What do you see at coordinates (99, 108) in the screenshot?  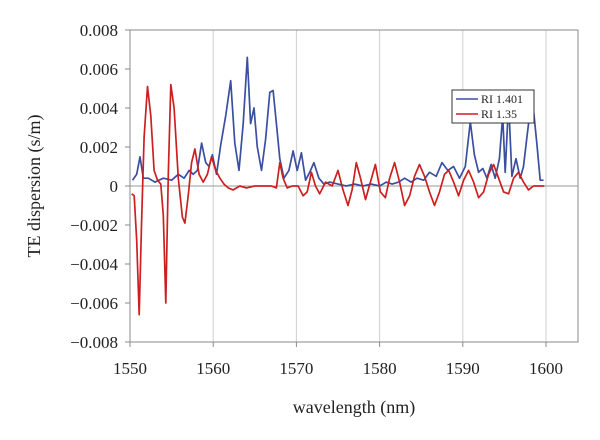 I see `y-tick-label: 0.004` at bounding box center [99, 108].